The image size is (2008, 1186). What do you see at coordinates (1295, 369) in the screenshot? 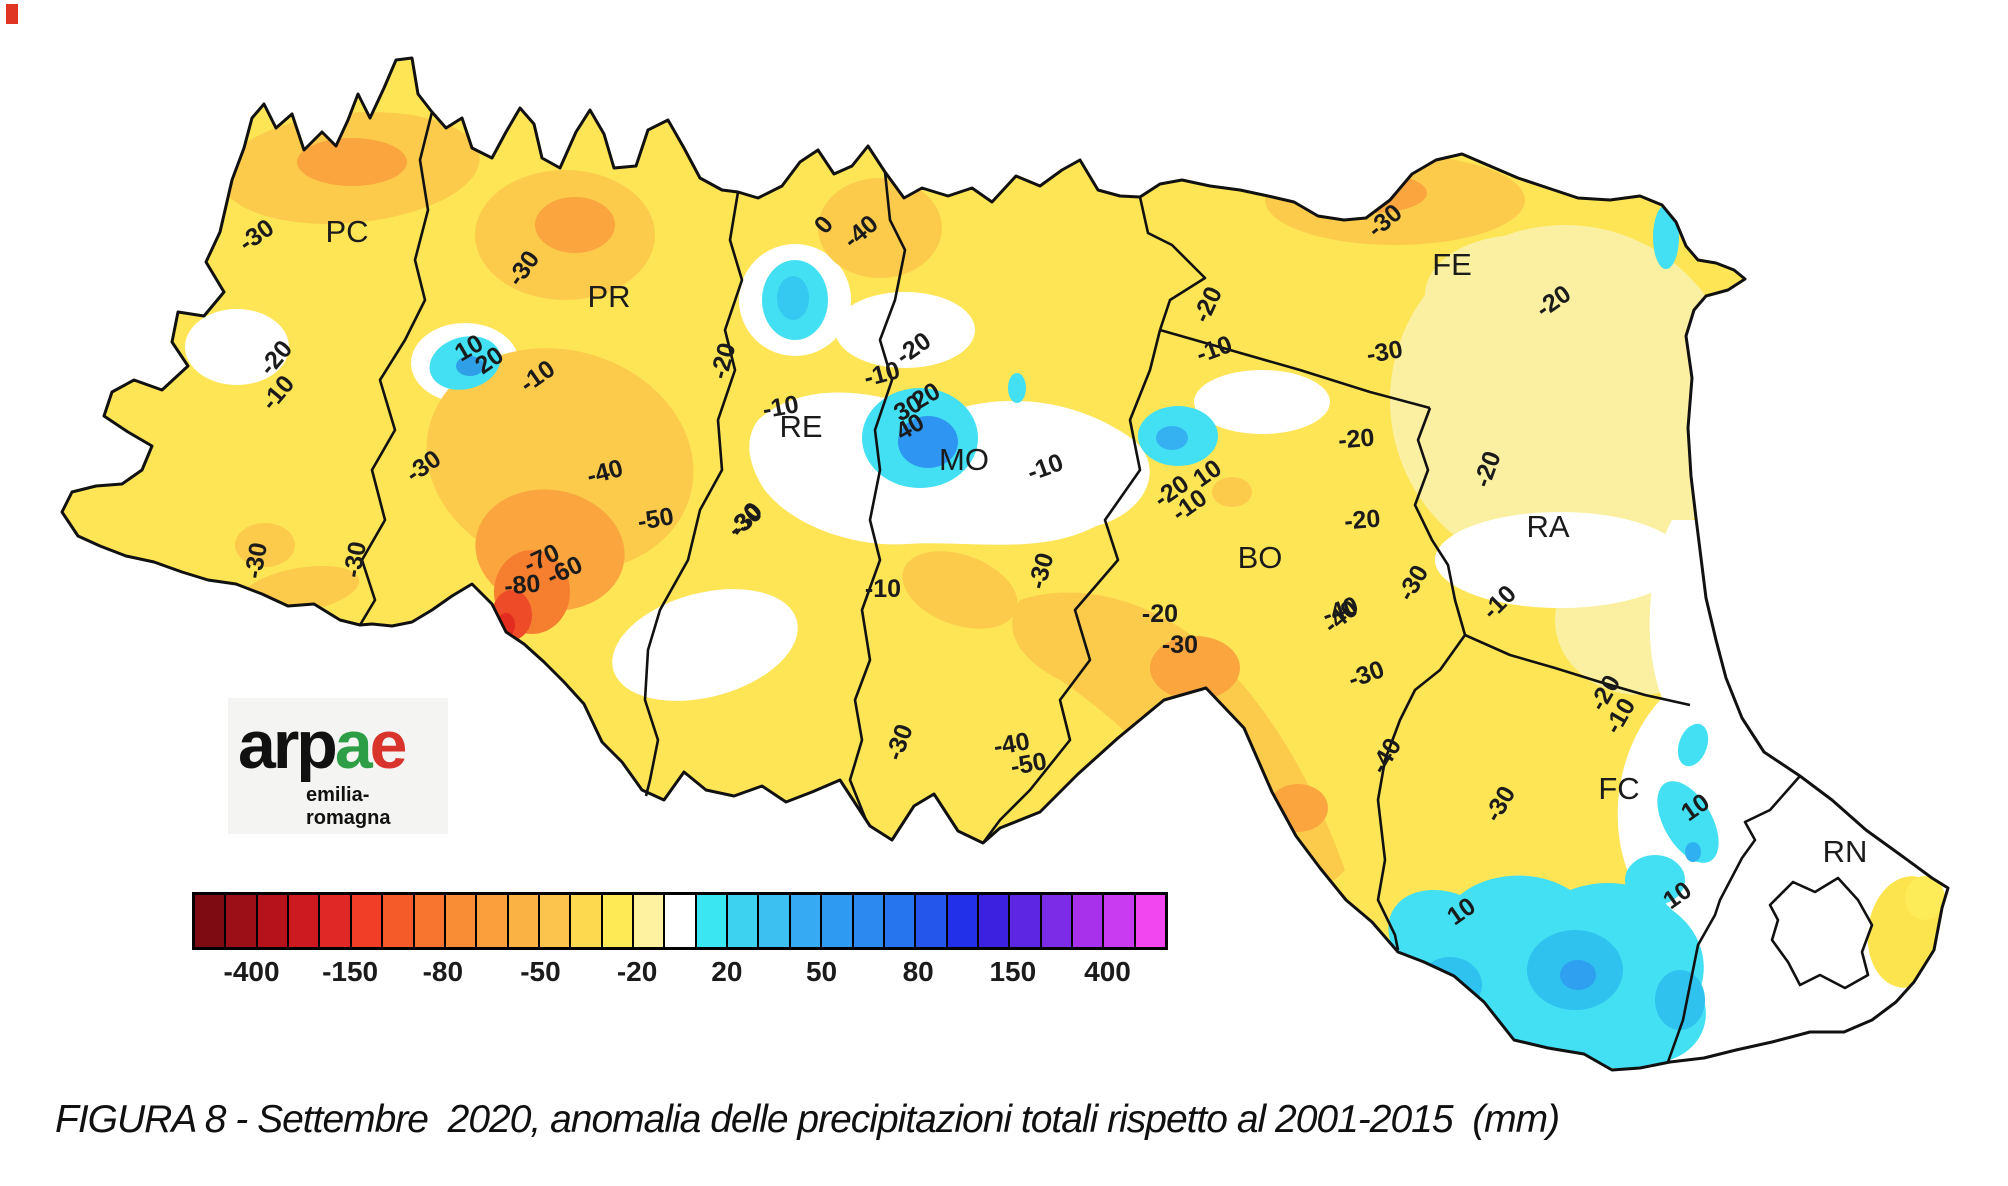
I see `border-fe-bo` at bounding box center [1295, 369].